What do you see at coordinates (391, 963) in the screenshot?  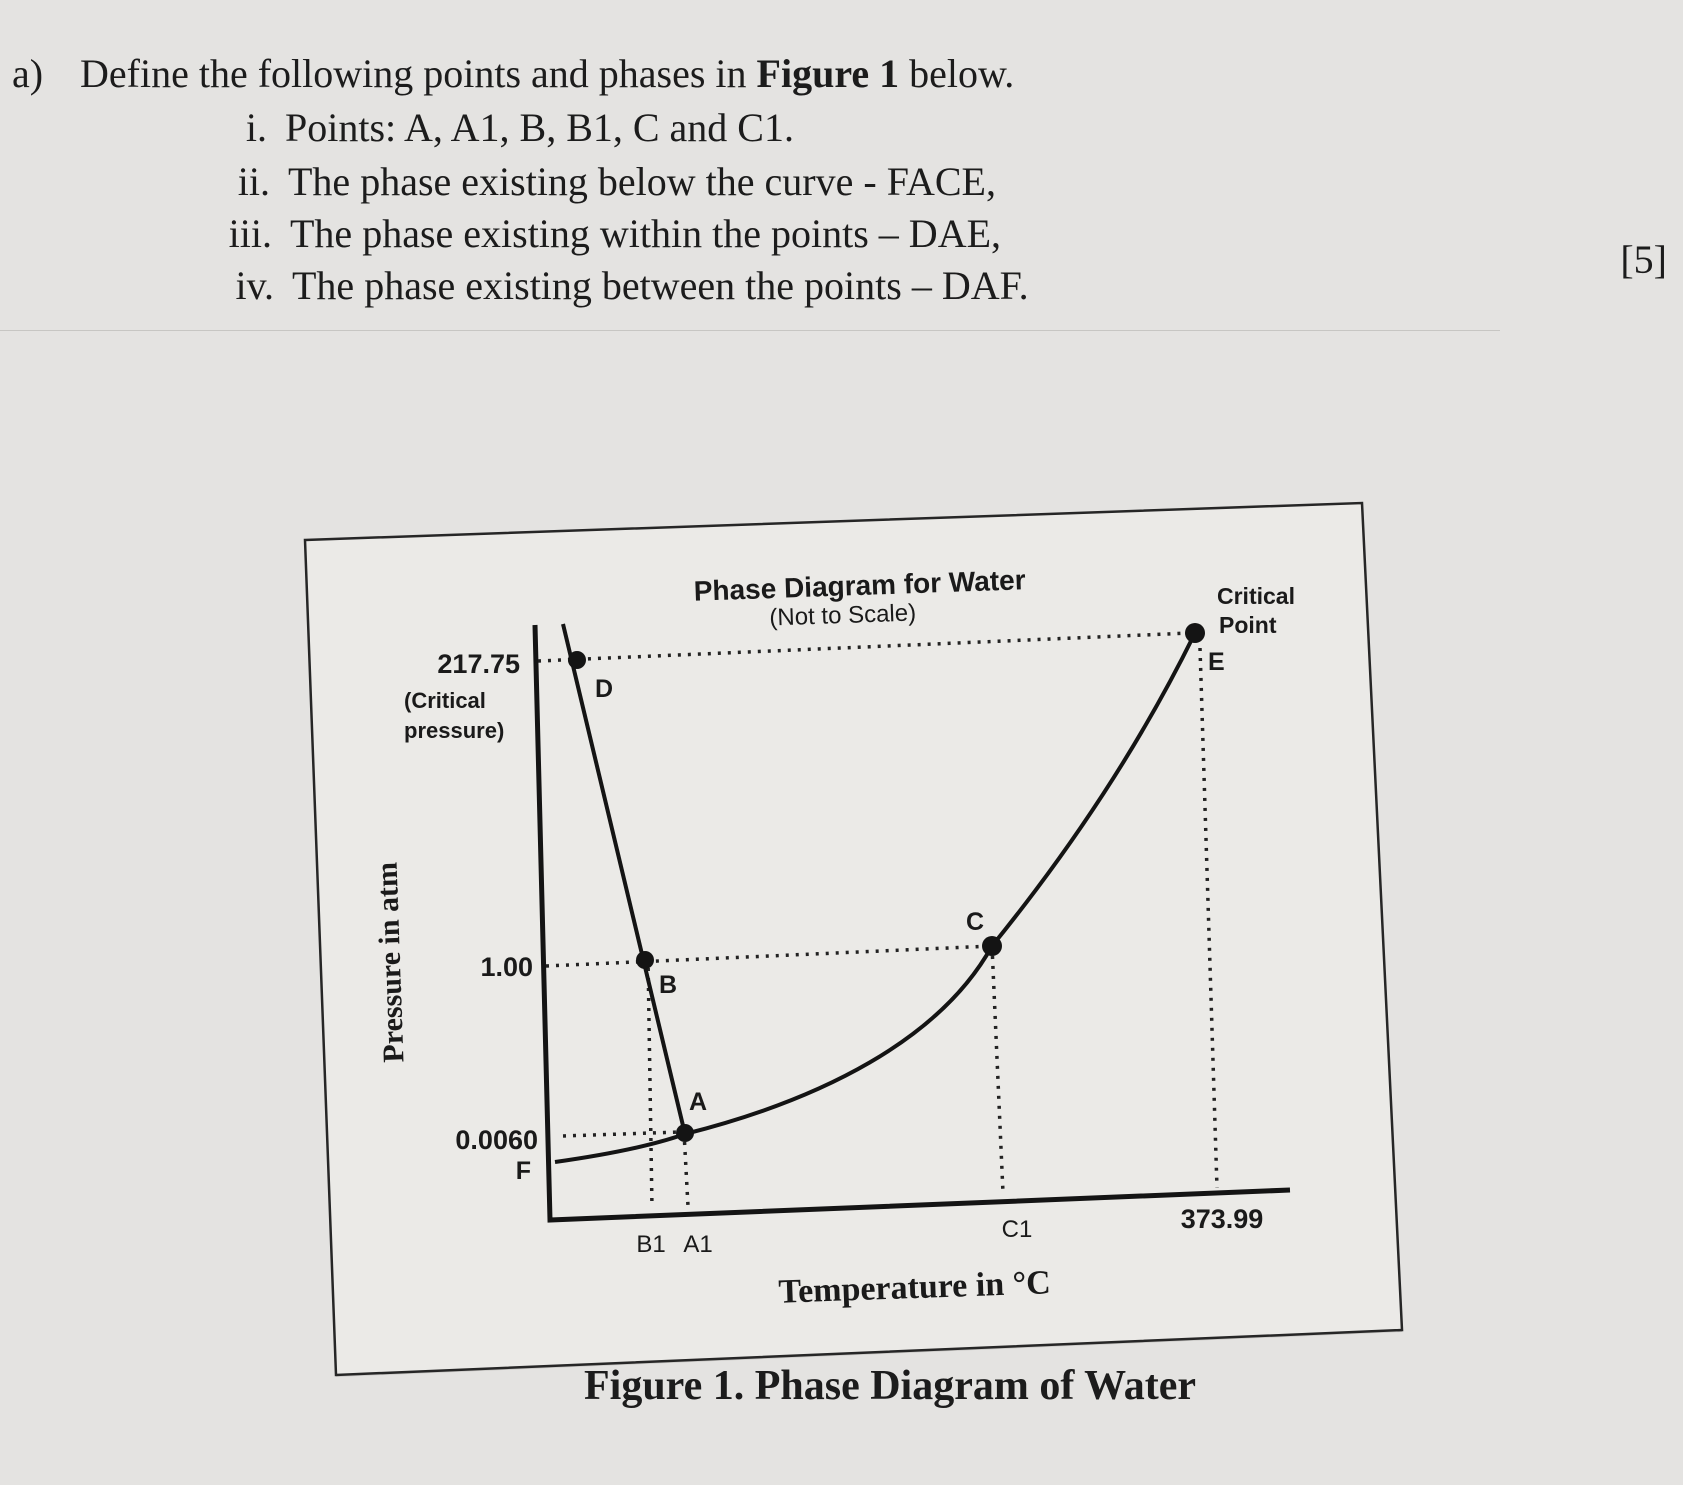 I see `y-axis-label: Pressure in atm` at bounding box center [391, 963].